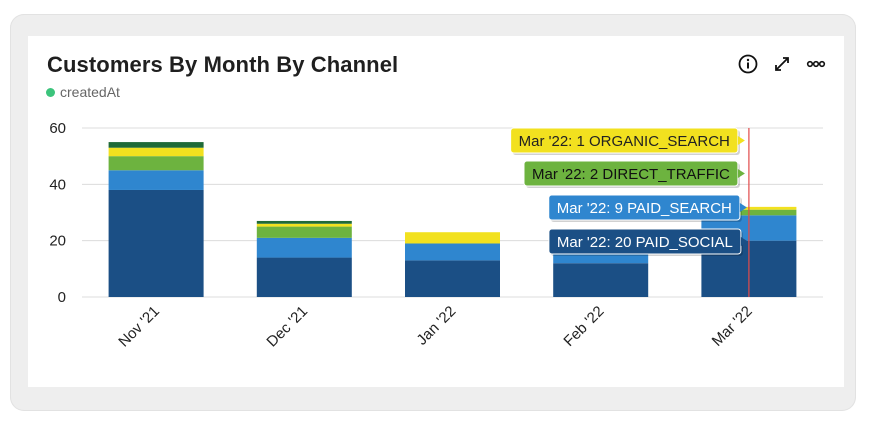 The width and height of the screenshot is (877, 423). I want to click on chart-toolbar, so click(782, 64).